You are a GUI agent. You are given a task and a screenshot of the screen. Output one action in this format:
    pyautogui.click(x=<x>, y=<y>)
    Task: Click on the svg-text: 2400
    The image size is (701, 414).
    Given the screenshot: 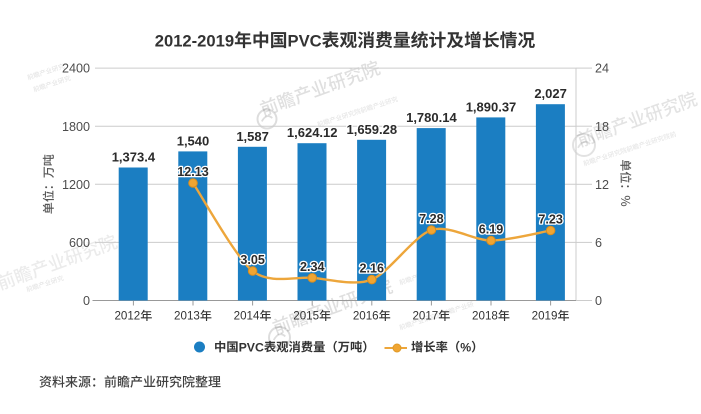 What is the action you would take?
    pyautogui.click(x=76, y=69)
    